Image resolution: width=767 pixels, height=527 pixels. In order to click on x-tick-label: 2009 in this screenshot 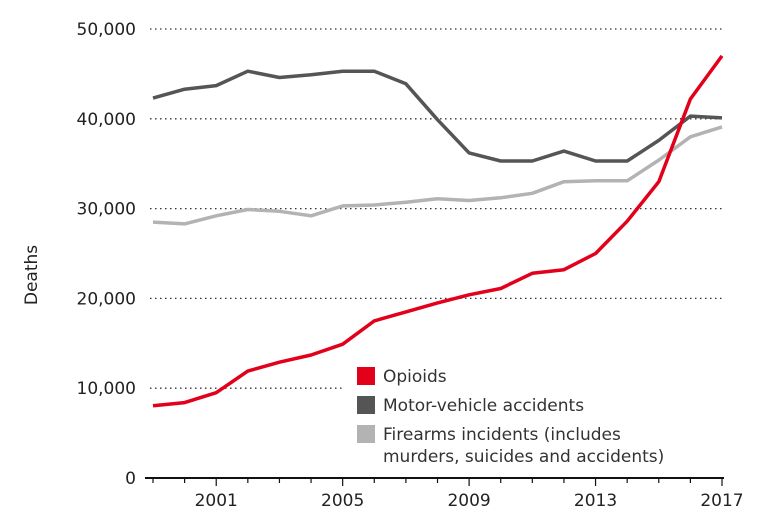, I will do `click(468, 501)`.